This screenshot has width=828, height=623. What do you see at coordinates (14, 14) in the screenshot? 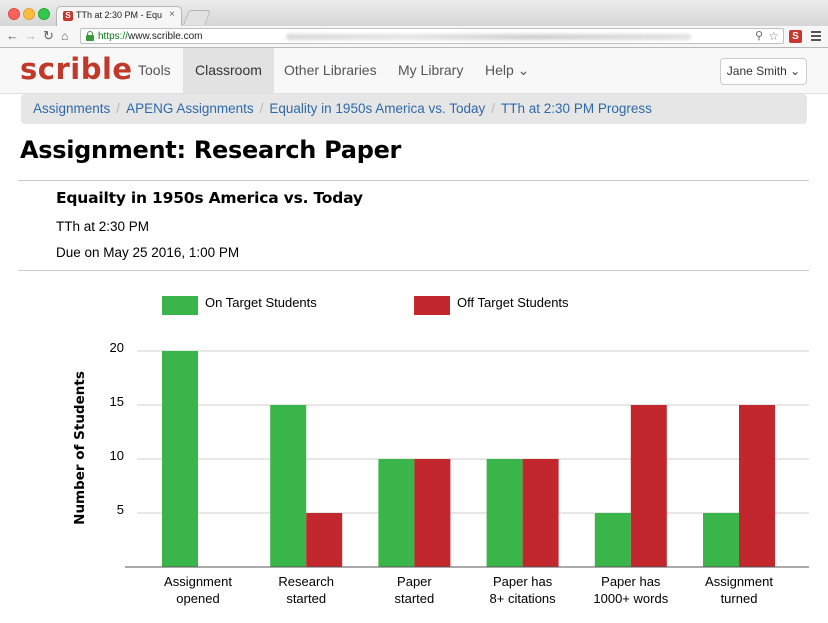
I see `close-window-button` at bounding box center [14, 14].